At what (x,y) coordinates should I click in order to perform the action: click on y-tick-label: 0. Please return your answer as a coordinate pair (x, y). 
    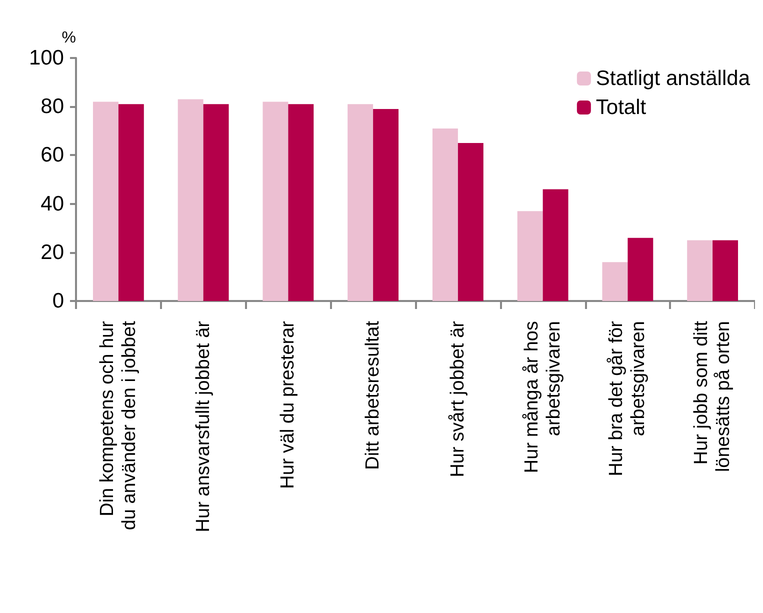
    Looking at the image, I should click on (58, 301).